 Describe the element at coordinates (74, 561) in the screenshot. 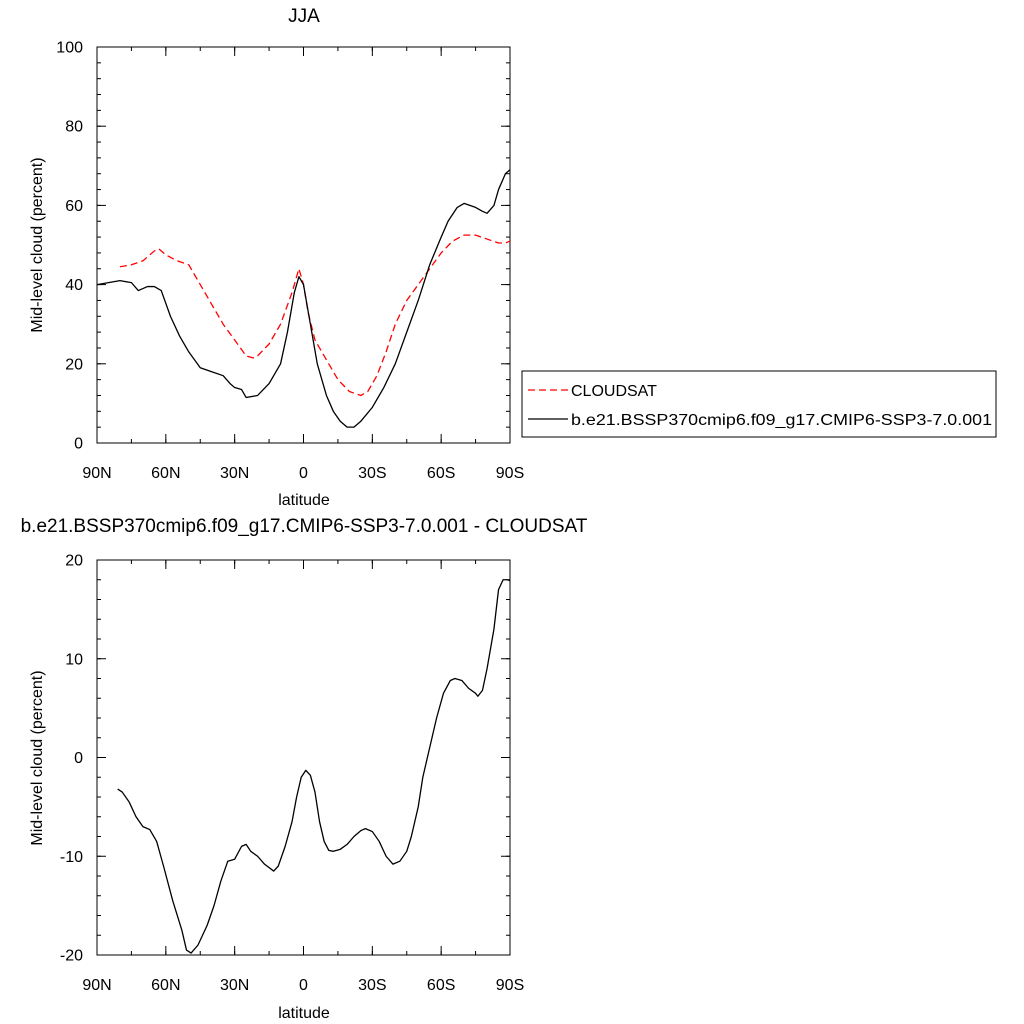

I see `bottom-y-tick-label: 20` at that location.